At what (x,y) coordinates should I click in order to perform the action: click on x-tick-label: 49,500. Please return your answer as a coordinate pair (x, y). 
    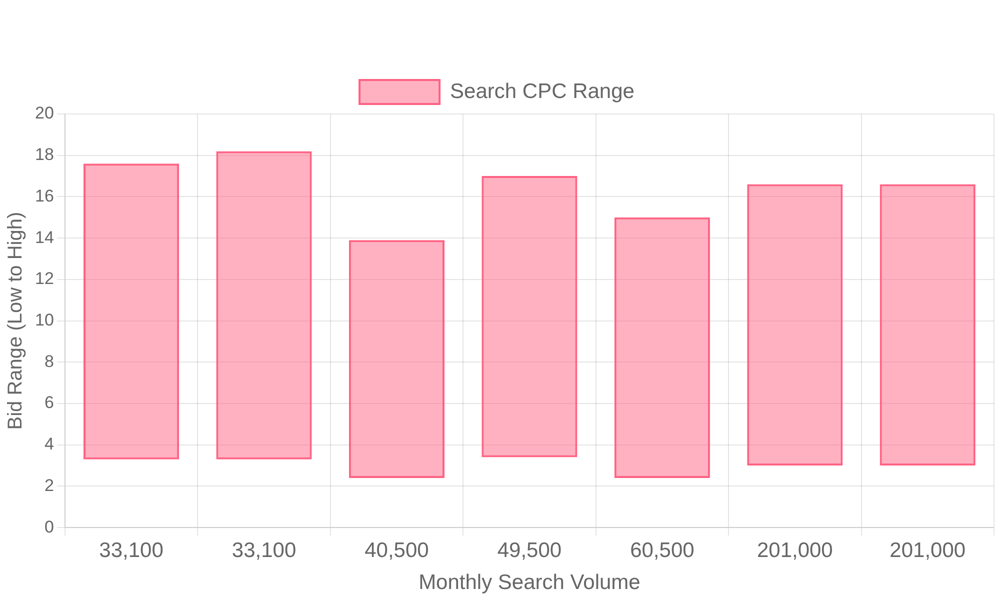
    Looking at the image, I should click on (529, 550).